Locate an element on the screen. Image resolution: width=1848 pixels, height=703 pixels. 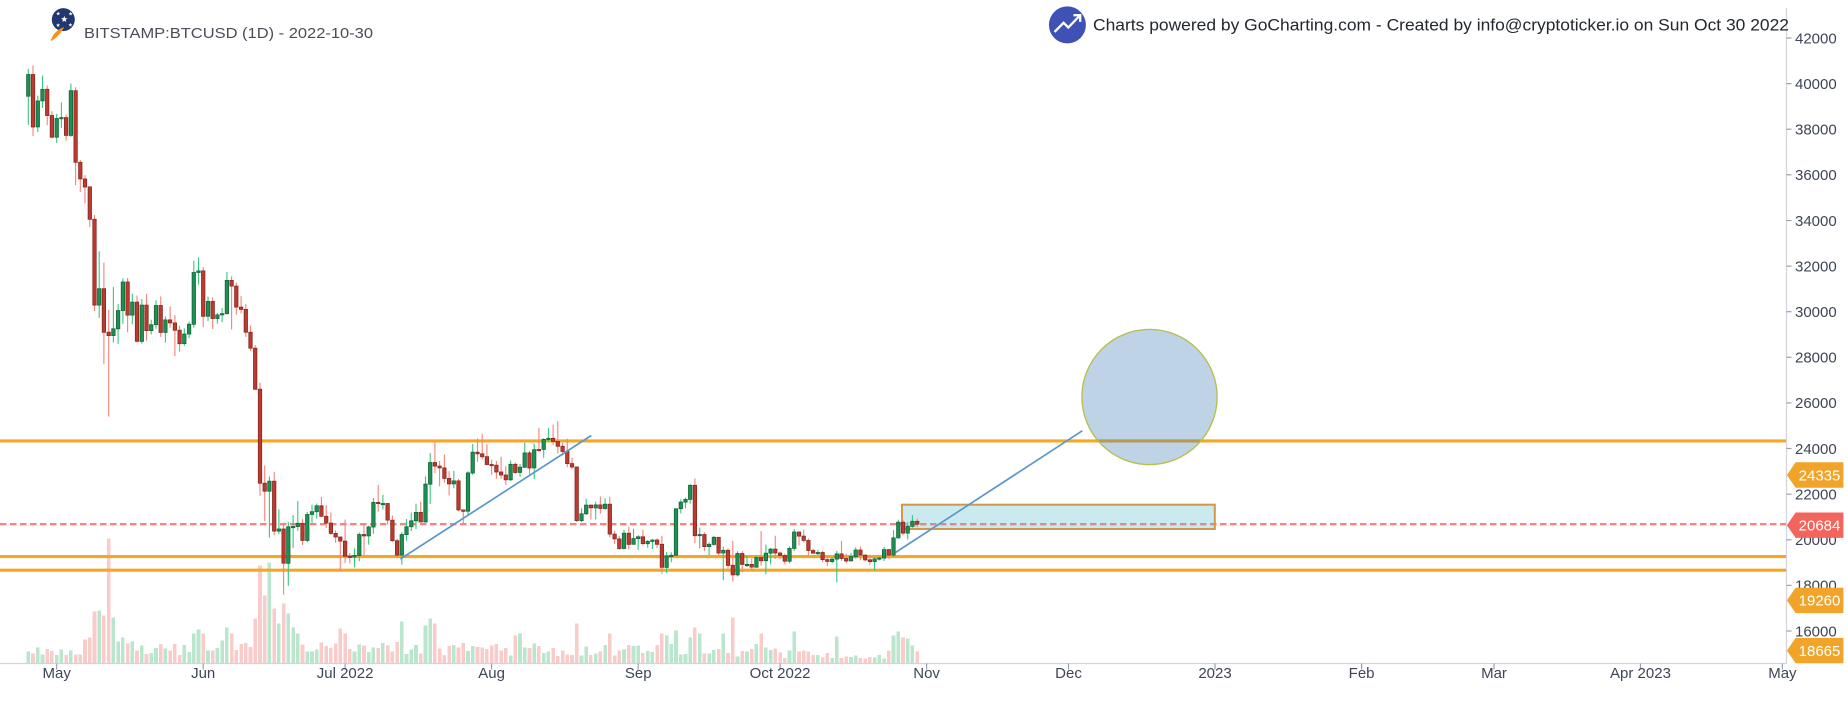
svg-text: 32000 is located at coordinates (1816, 266).